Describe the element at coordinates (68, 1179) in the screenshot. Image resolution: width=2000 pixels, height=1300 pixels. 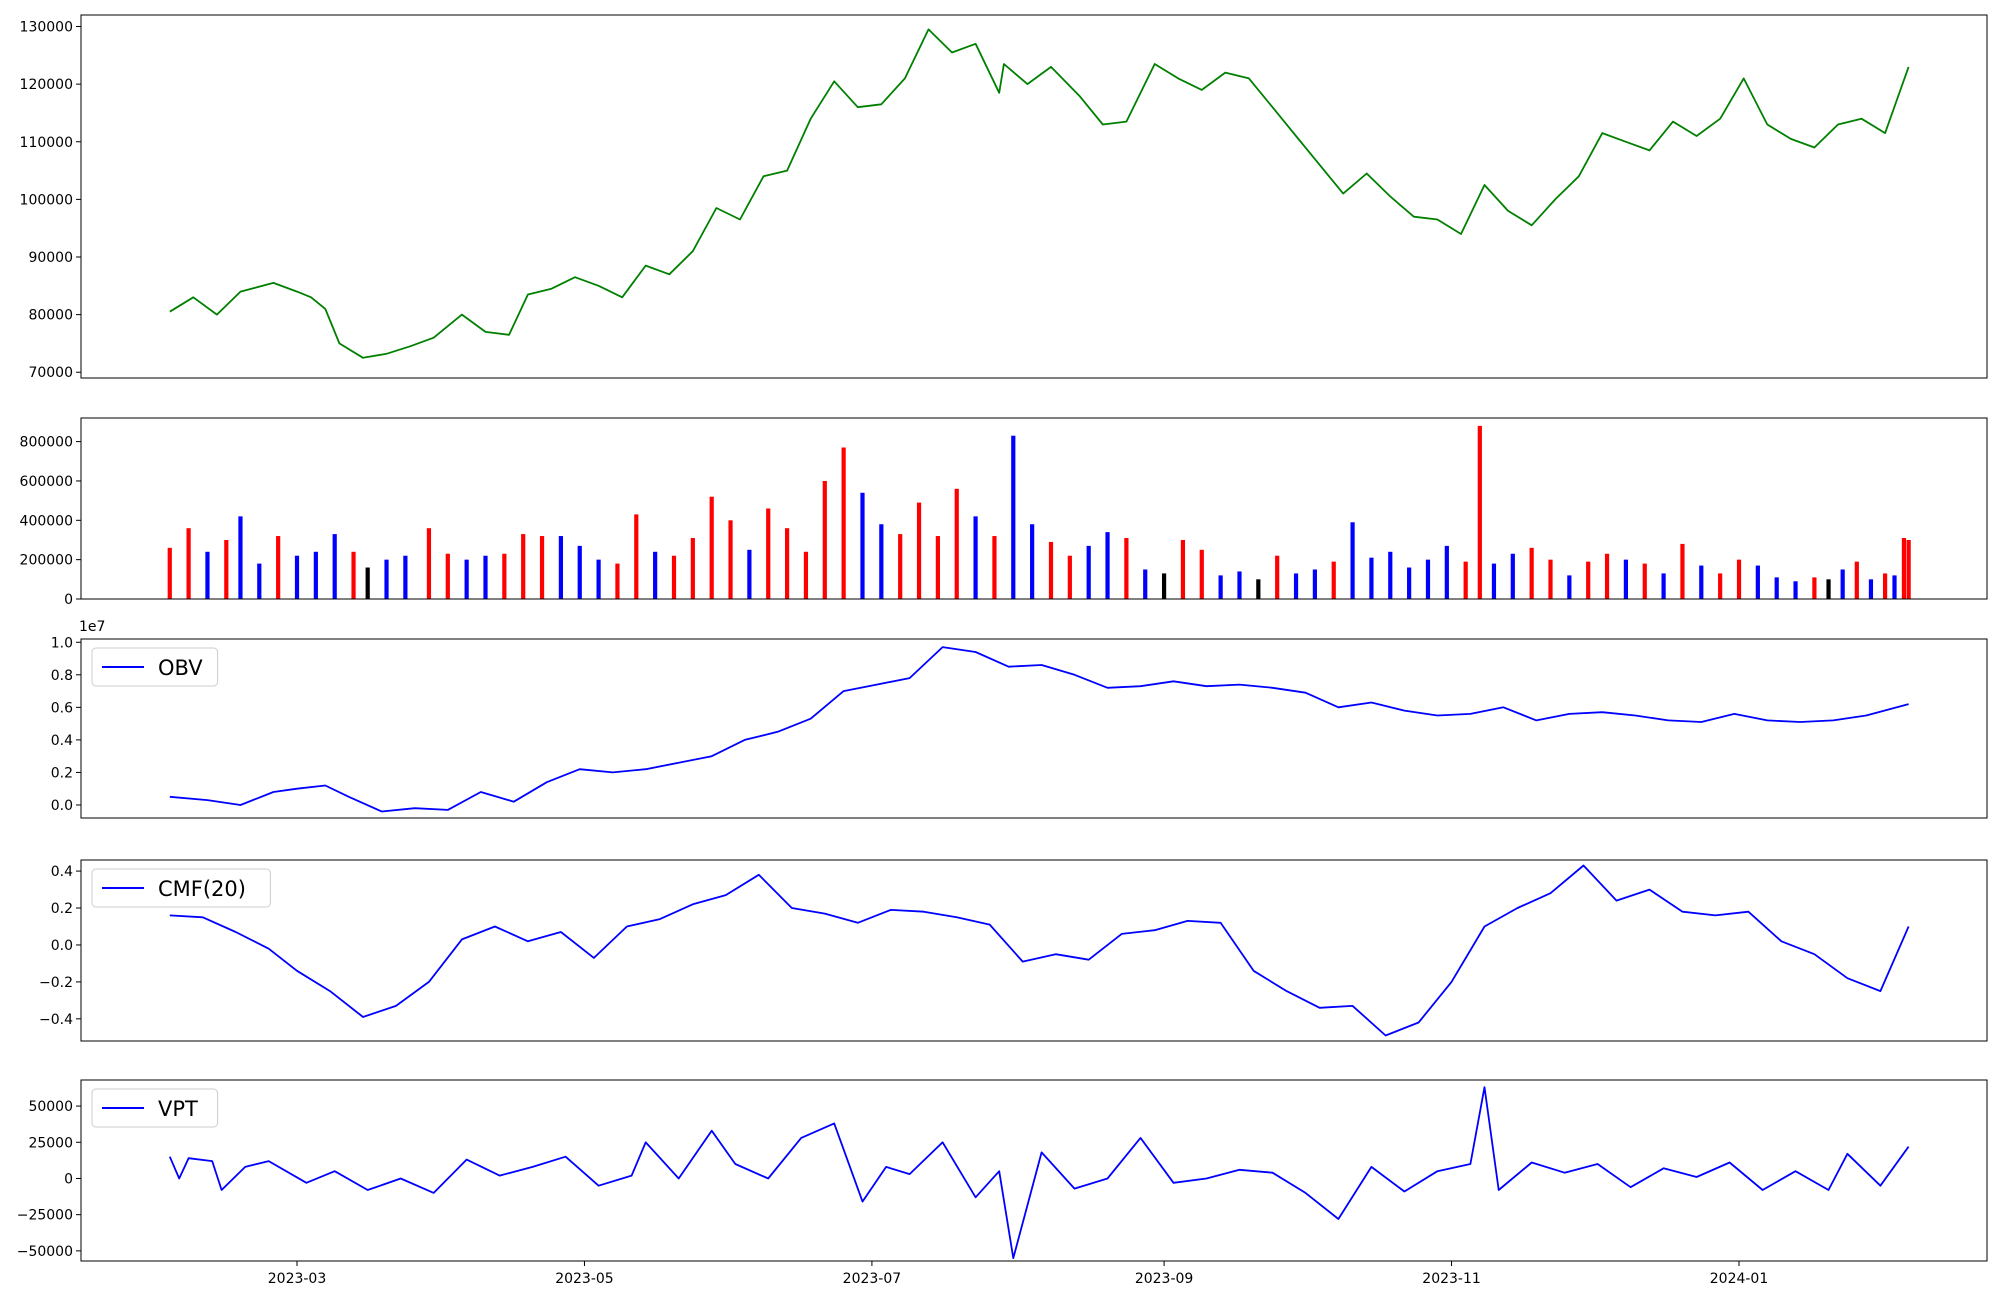
I see `vpt-ytick-label: 0` at that location.